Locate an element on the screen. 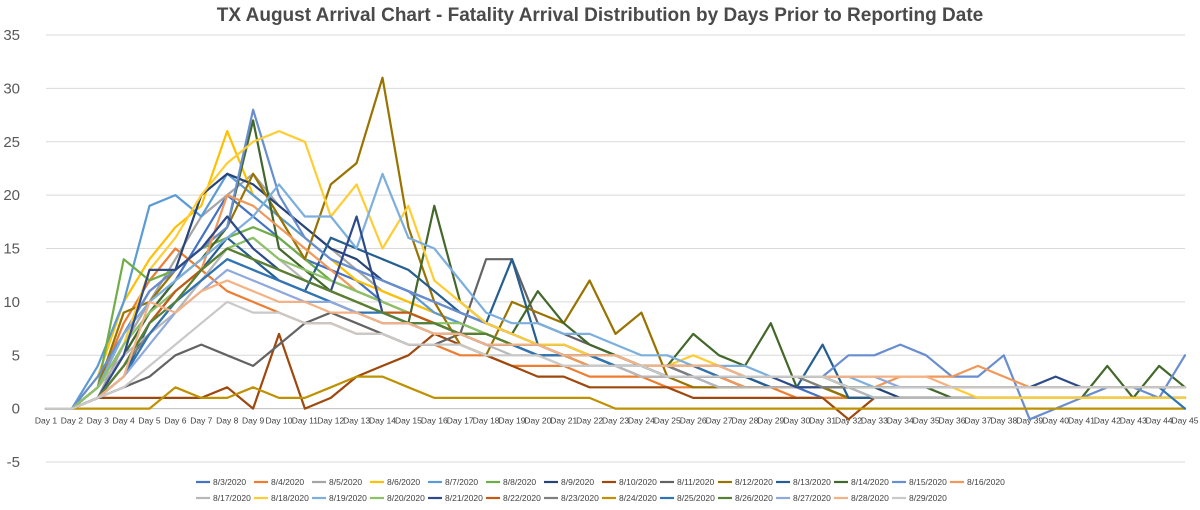 This screenshot has height=510, width=1200. legend-item: 8/23/2020 is located at coordinates (571, 498).